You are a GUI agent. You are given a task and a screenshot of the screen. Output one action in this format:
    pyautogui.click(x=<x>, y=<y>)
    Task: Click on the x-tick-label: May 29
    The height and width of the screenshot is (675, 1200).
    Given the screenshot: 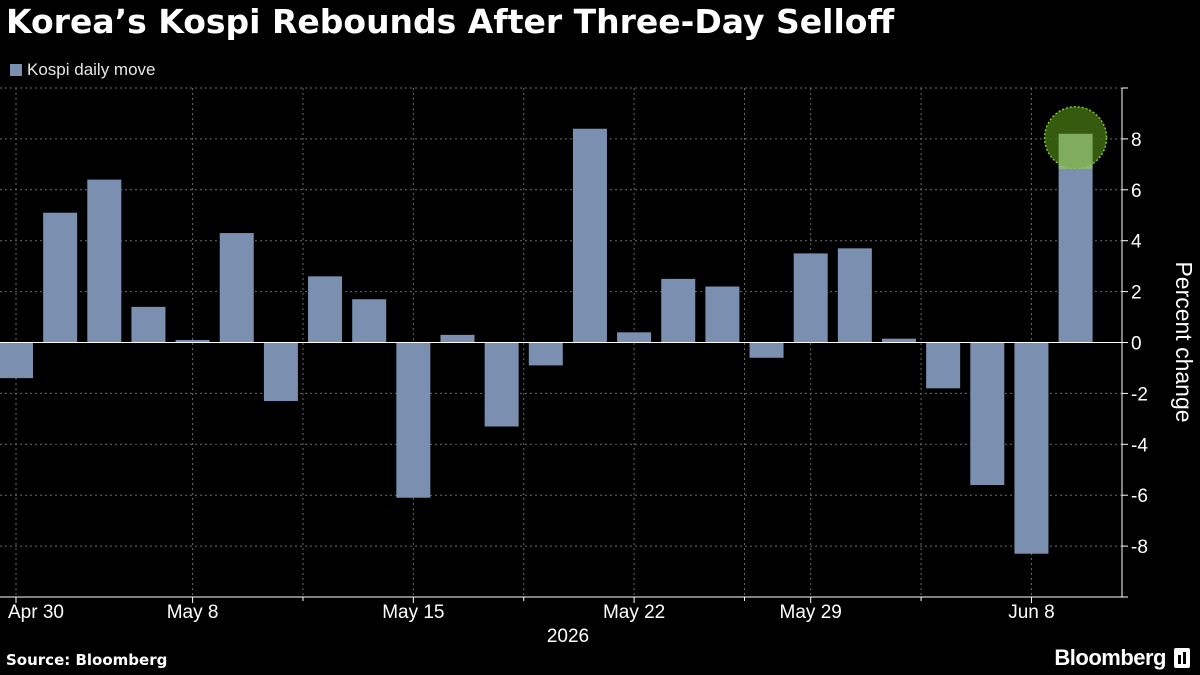 What is the action you would take?
    pyautogui.click(x=811, y=612)
    